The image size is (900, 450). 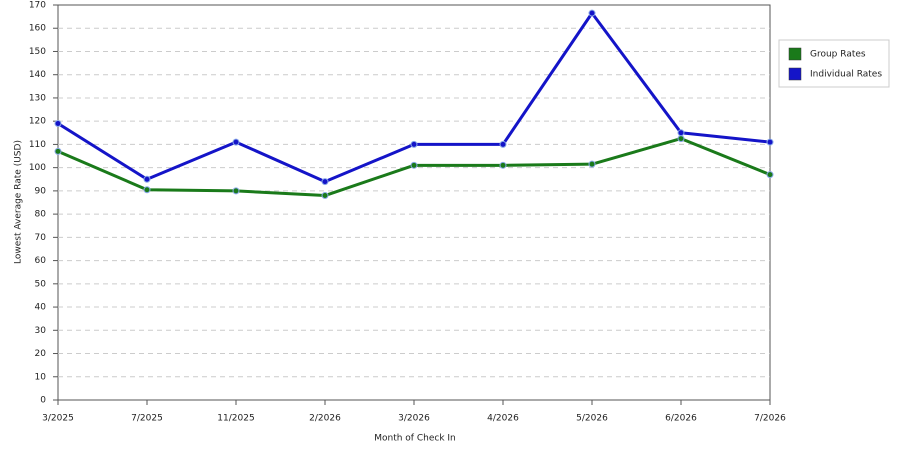 I want to click on y-tick-label: 70, so click(x=41, y=238).